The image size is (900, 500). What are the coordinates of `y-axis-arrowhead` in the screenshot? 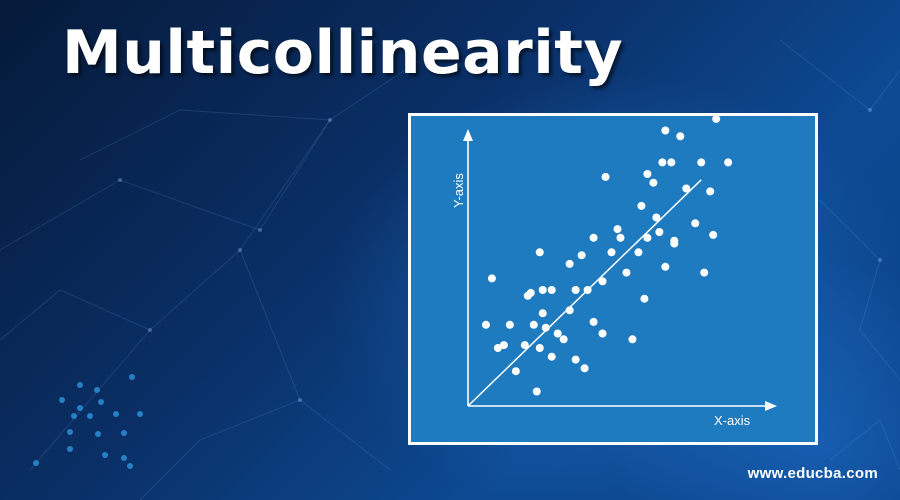 It's located at (468, 135).